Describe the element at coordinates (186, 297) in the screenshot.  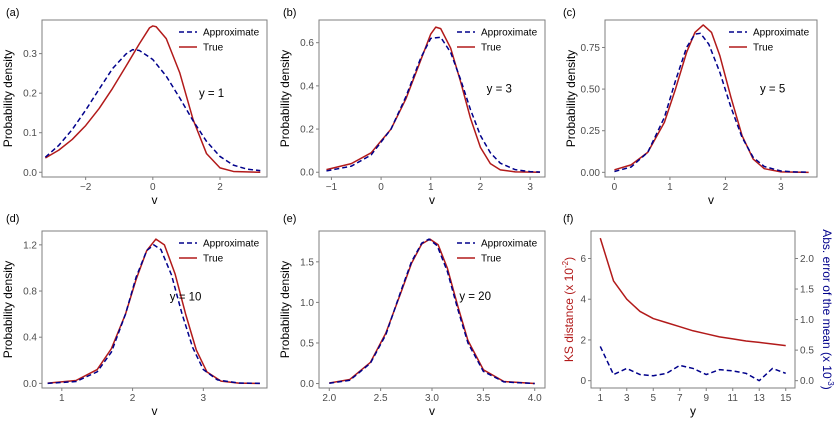
I see `annotation-label: y = 10` at that location.